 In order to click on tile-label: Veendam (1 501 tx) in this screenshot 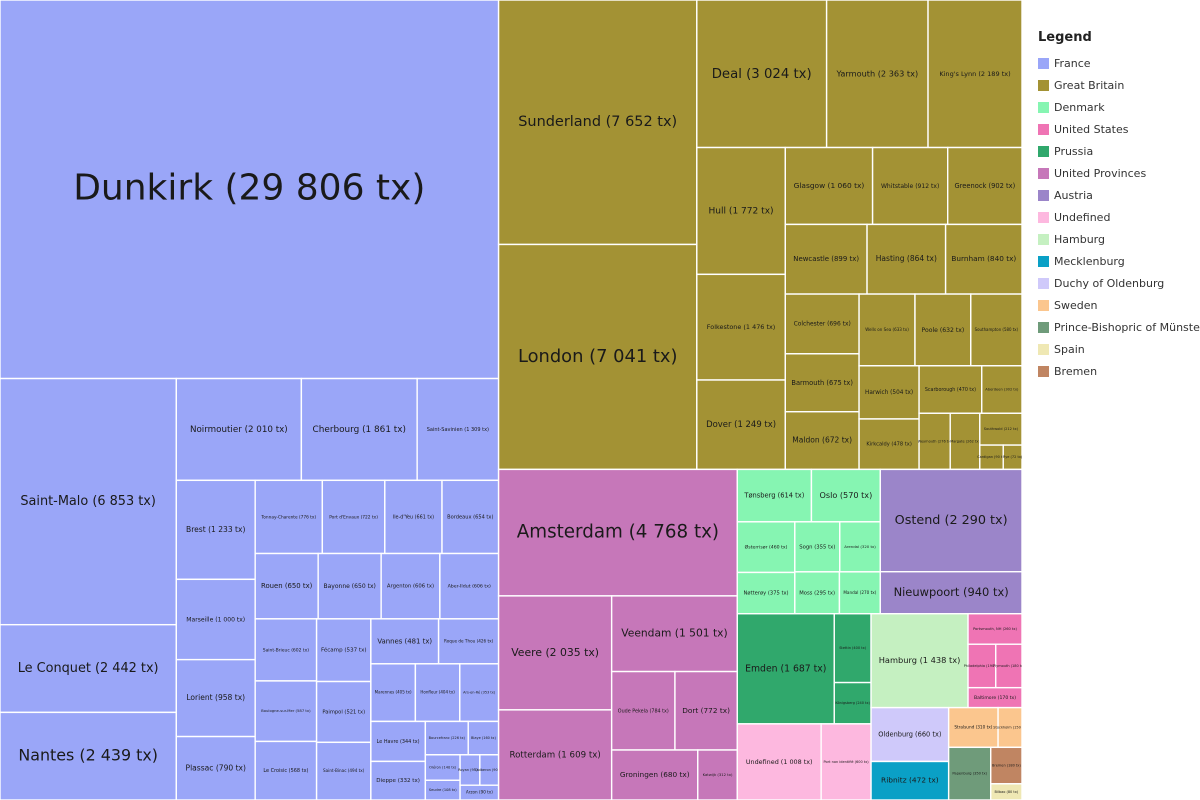, I will do `click(674, 633)`.